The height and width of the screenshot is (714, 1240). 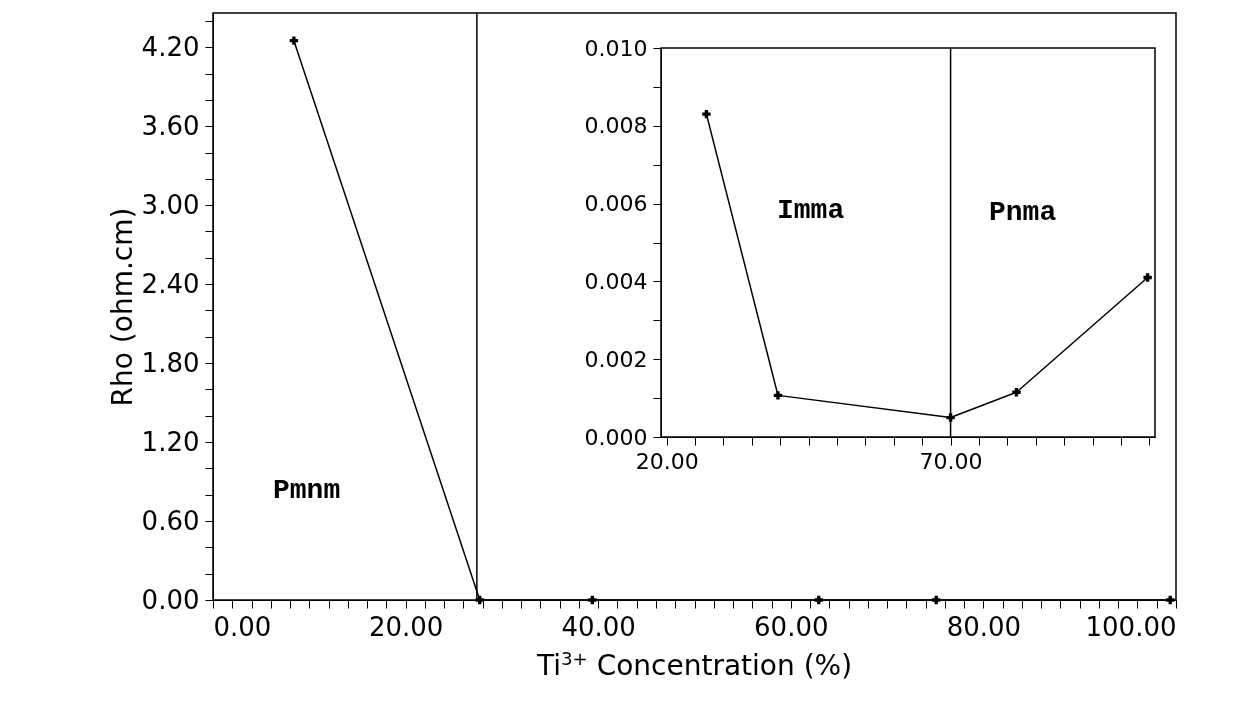 I want to click on y-tick-label: 0.00, so click(x=170, y=599).